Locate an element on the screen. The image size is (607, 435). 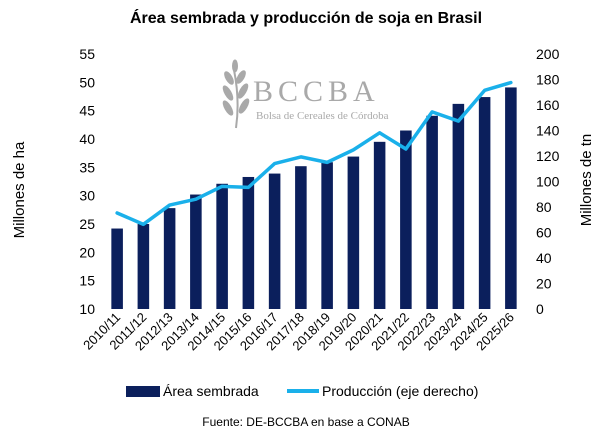
wheat-icon is located at coordinates (236, 94).